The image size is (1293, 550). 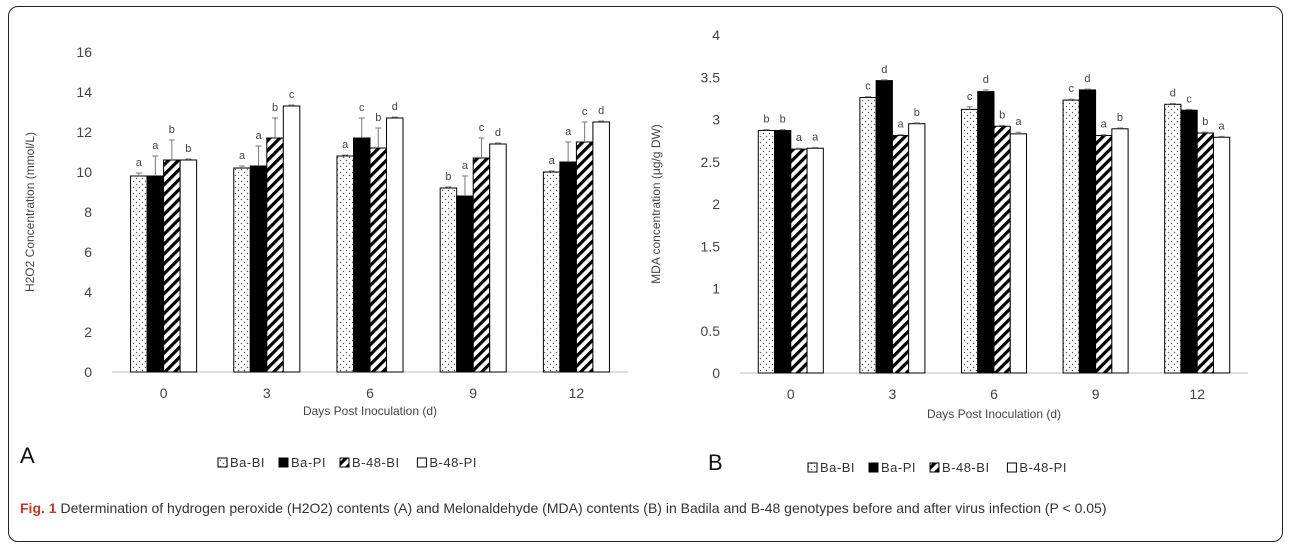 I want to click on y-tick-label: 10, so click(x=84, y=172).